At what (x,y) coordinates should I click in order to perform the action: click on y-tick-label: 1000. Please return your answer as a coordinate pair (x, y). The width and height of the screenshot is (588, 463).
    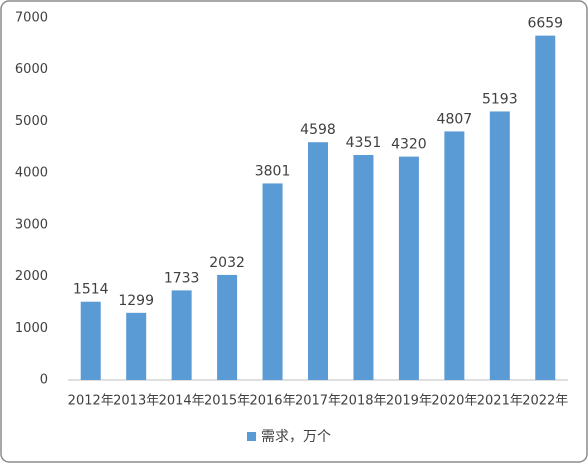
    Looking at the image, I should click on (31, 328).